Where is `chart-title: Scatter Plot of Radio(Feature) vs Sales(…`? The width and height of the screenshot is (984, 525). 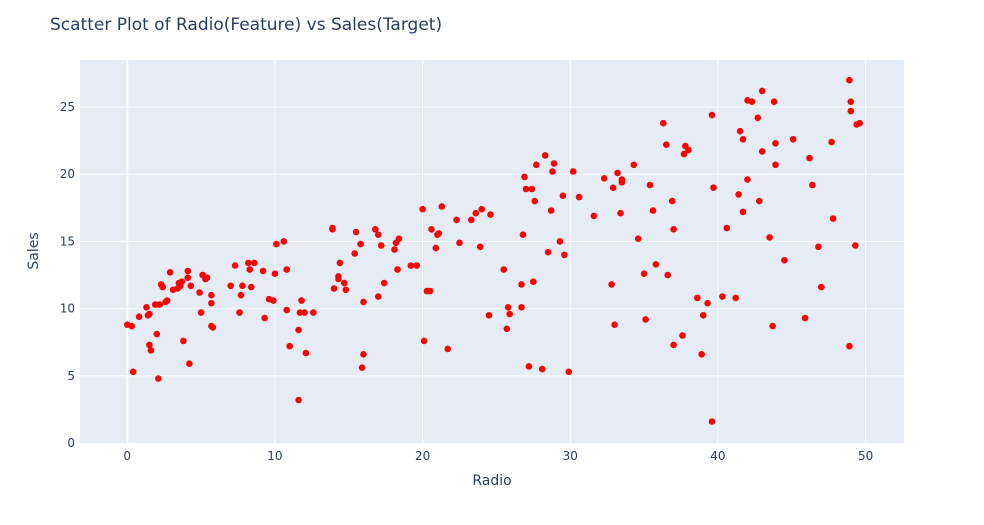 chart-title: Scatter Plot of Radio(Feature) vs Sales(… is located at coordinates (246, 25).